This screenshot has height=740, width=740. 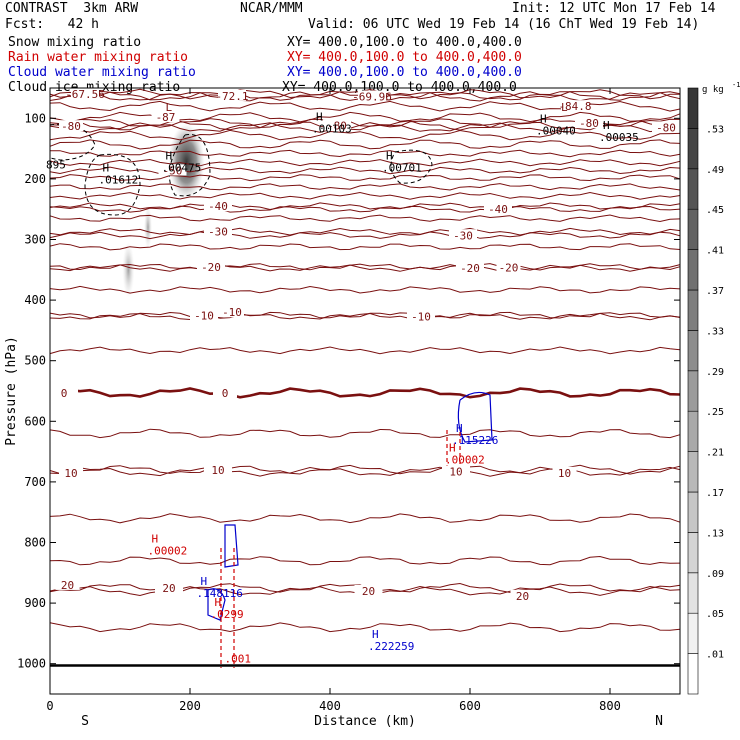 I want to click on y-tick-label: 200, so click(x=35, y=179).